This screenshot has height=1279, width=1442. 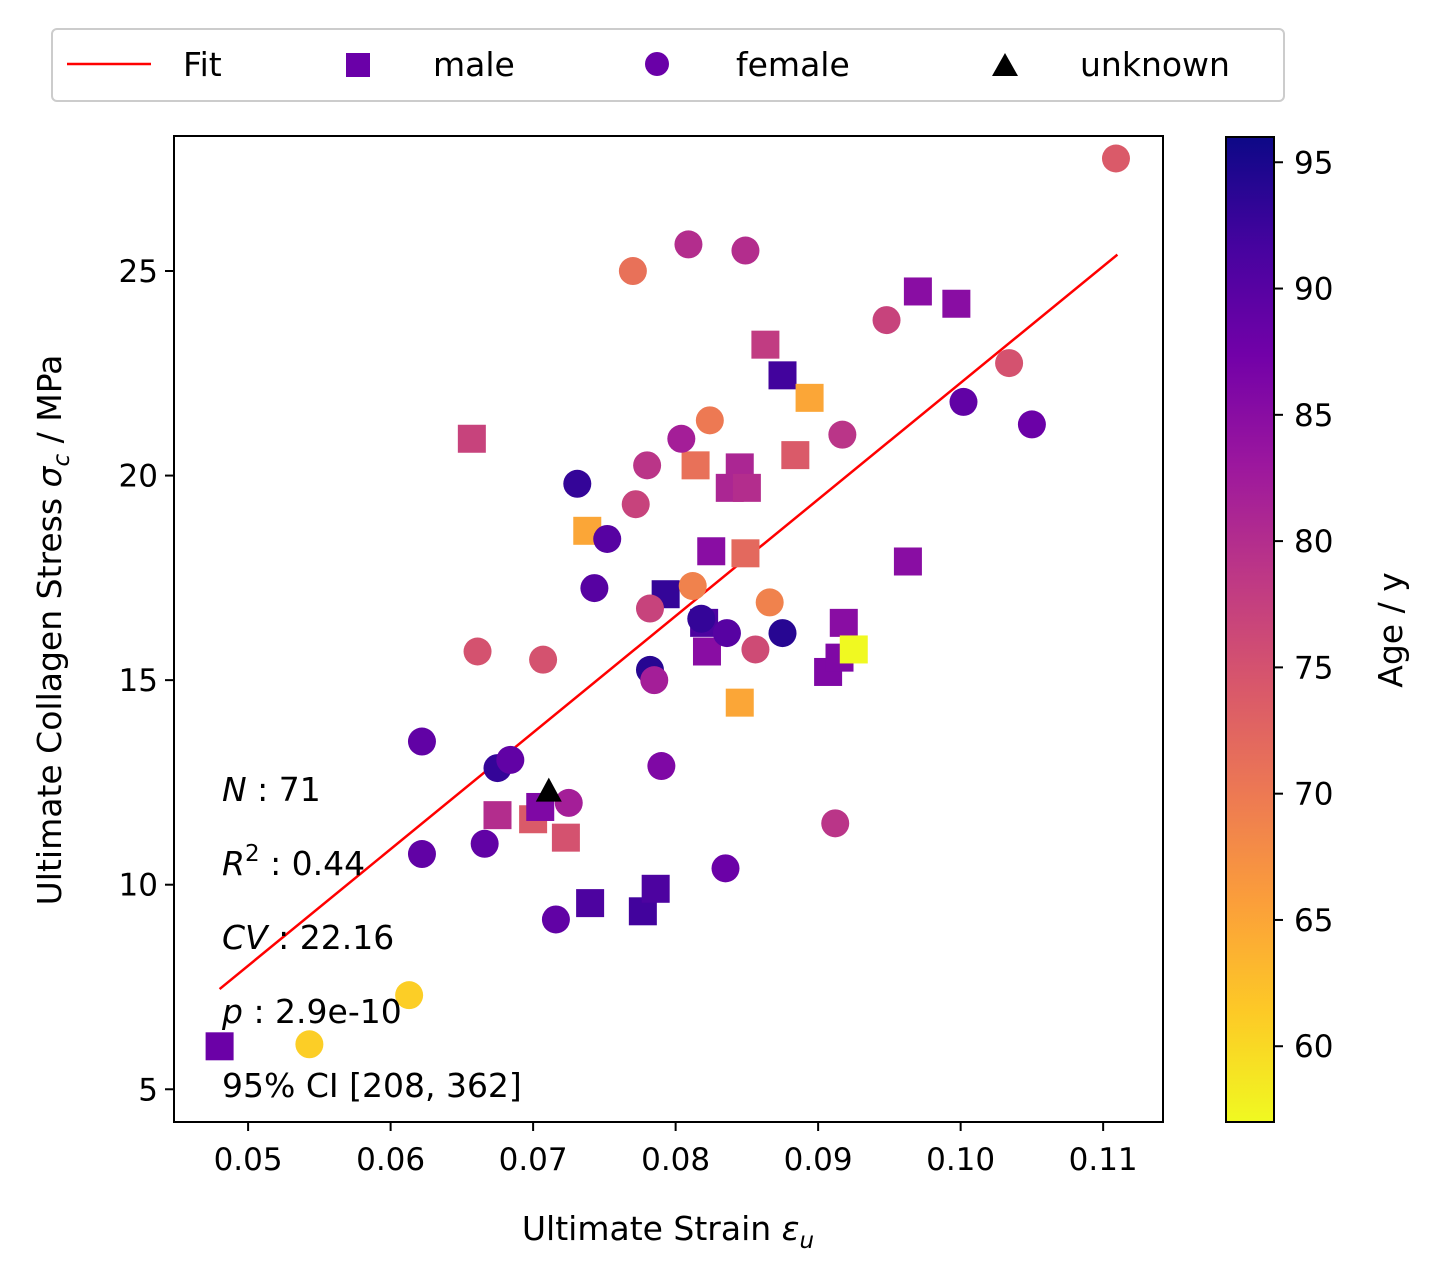 I want to click on x-axis: 0.05 0.06 0.07 0.08 0.09 0.10 0.11, so click(x=676, y=1150).